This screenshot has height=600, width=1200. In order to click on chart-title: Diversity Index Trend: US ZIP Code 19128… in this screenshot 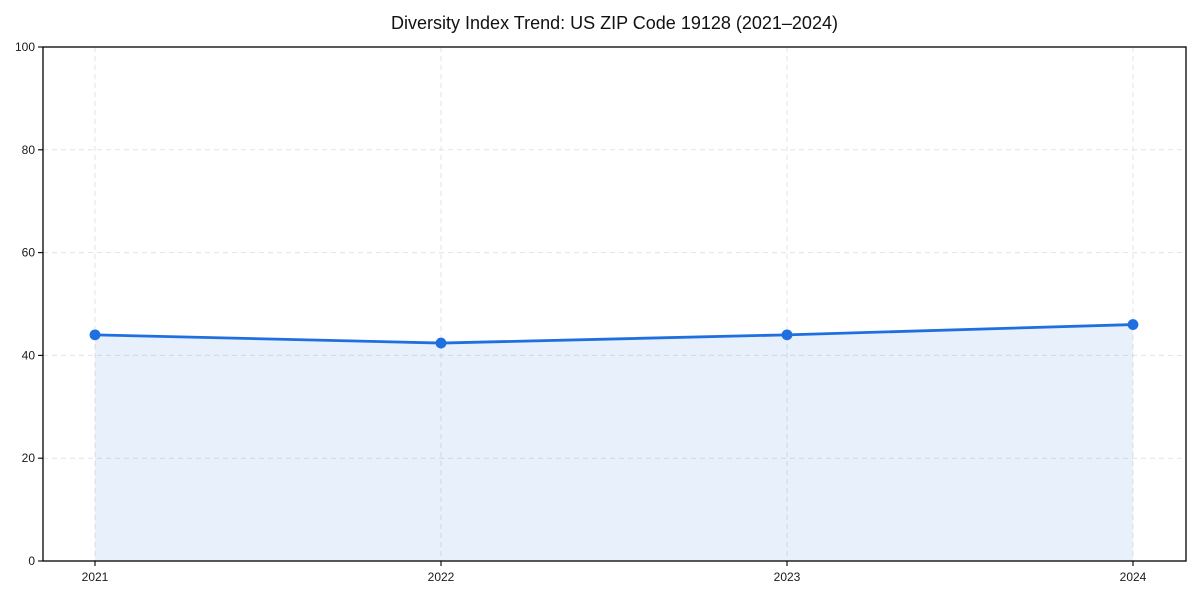, I will do `click(614, 23)`.